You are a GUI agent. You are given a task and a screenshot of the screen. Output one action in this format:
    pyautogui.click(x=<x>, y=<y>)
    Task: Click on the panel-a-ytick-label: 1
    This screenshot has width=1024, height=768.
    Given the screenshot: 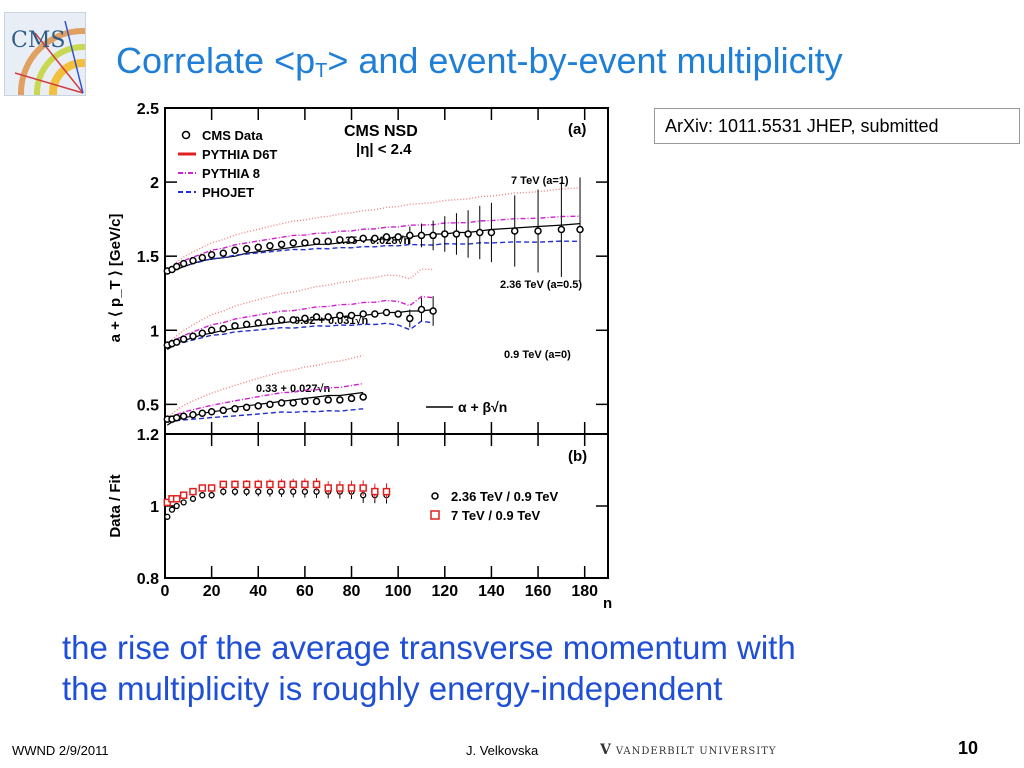 What is the action you would take?
    pyautogui.click(x=154, y=331)
    